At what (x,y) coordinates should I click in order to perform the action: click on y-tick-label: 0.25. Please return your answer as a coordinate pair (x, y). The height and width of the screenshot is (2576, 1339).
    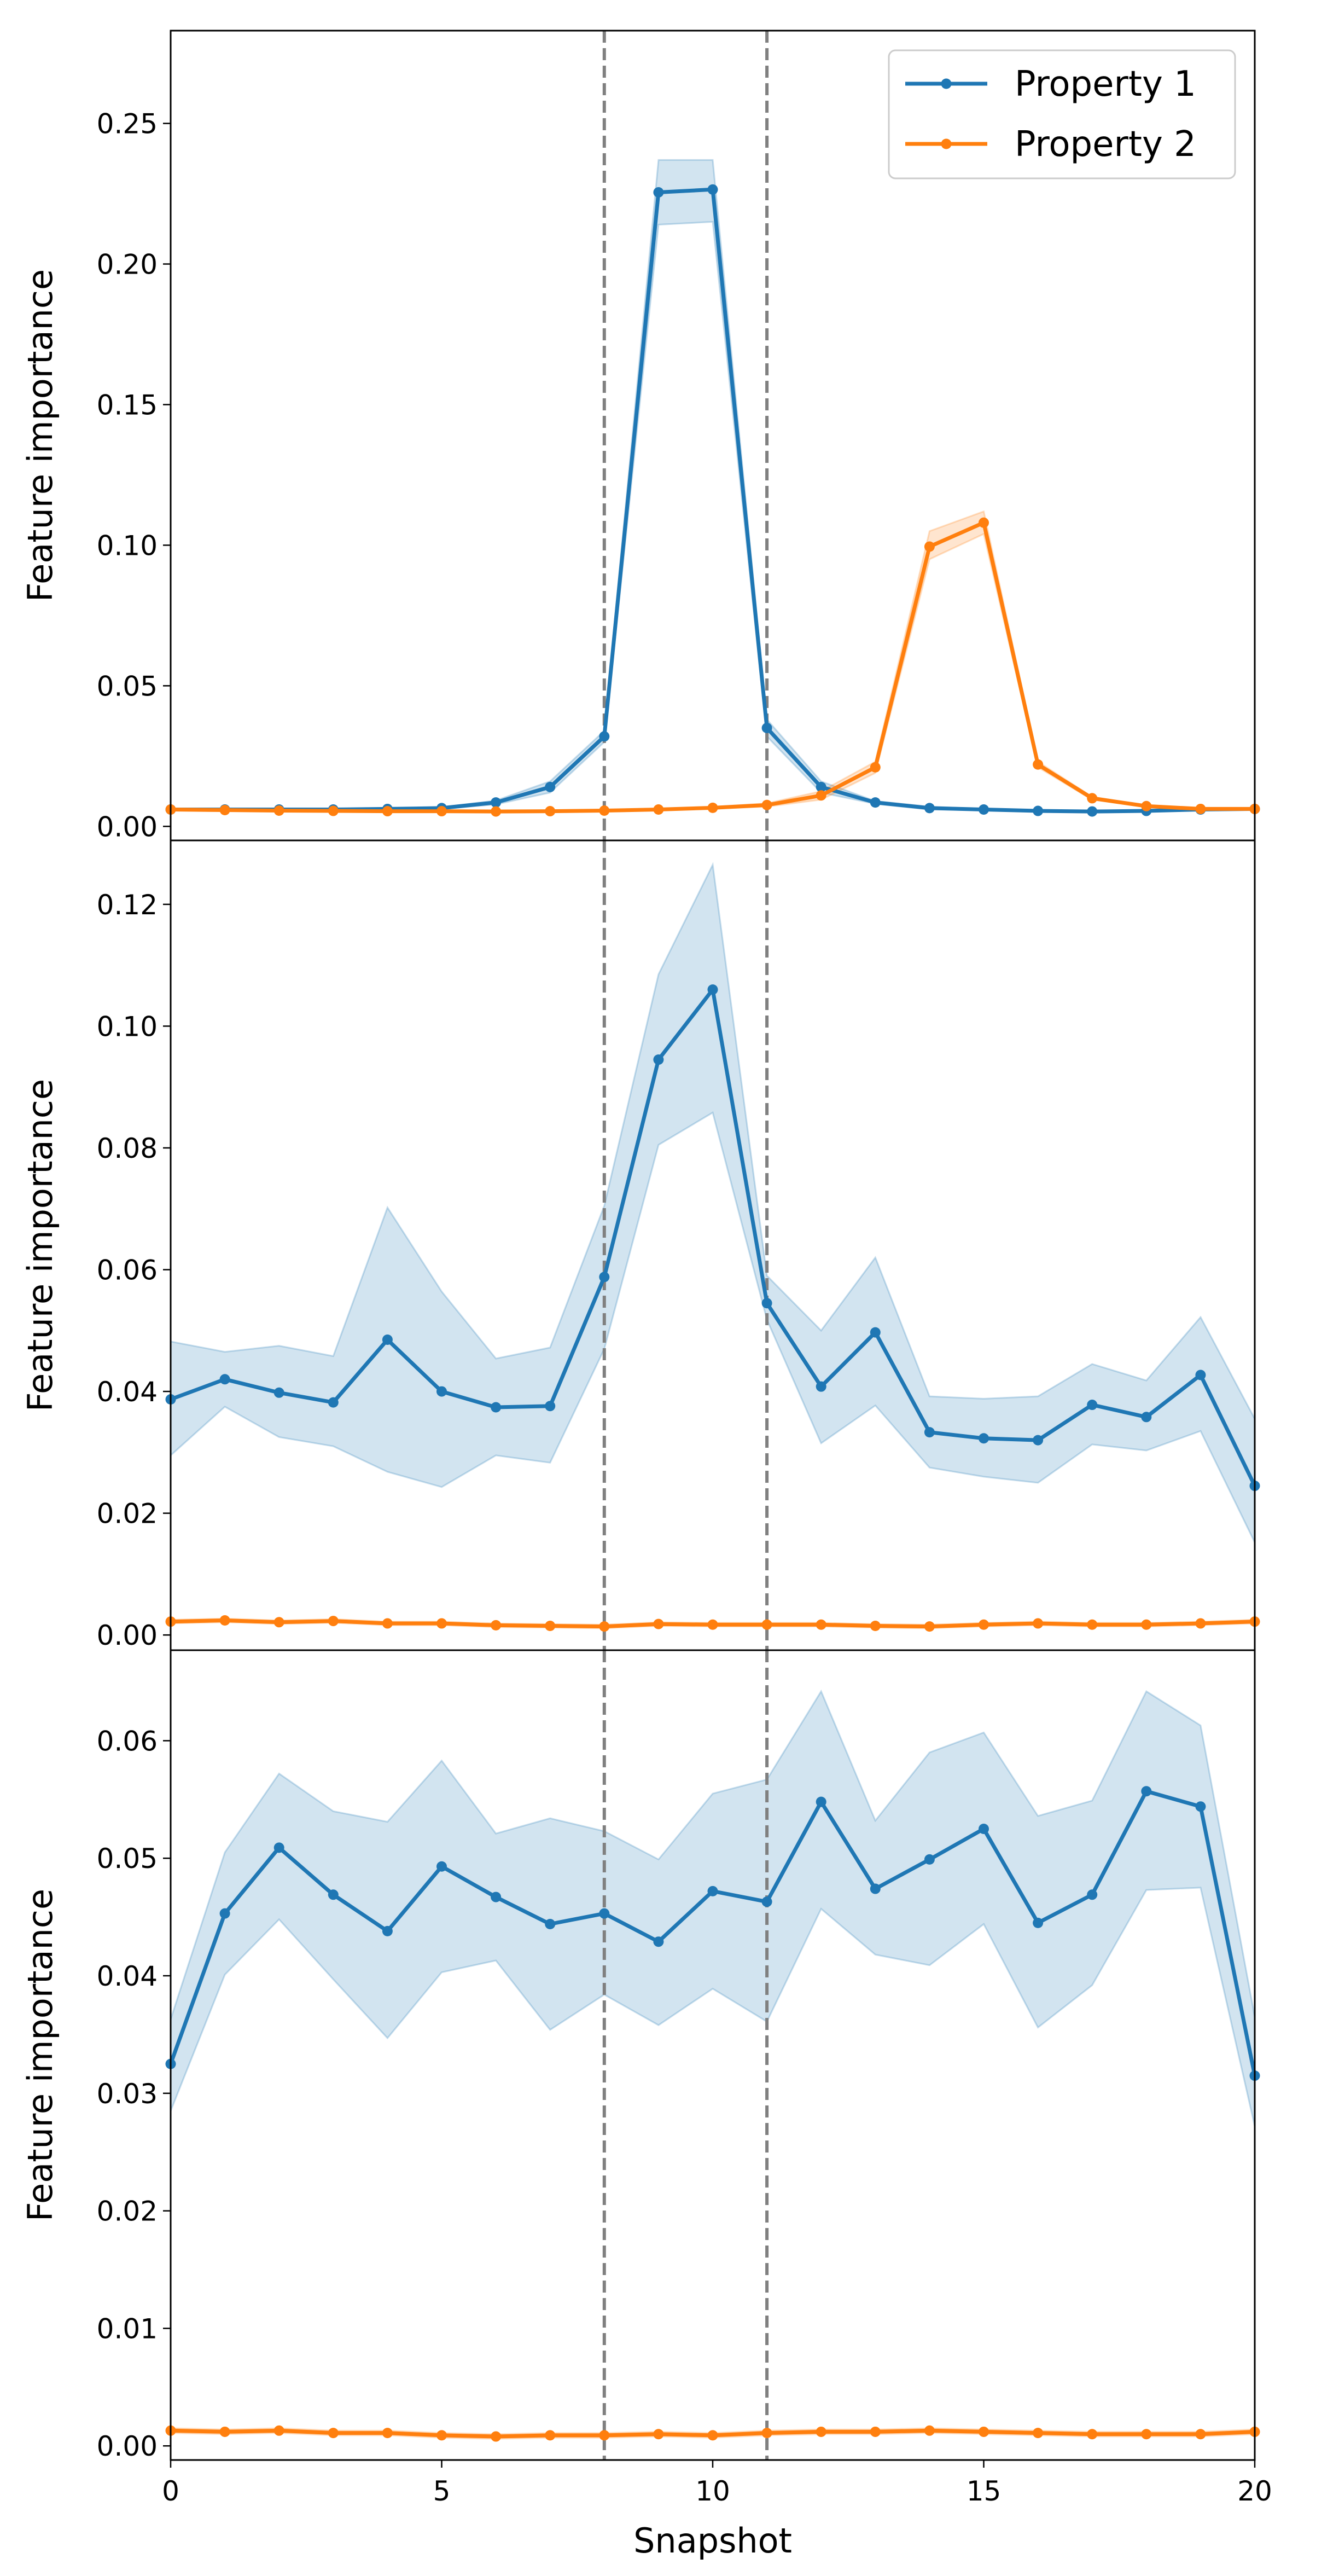
    Looking at the image, I should click on (127, 124).